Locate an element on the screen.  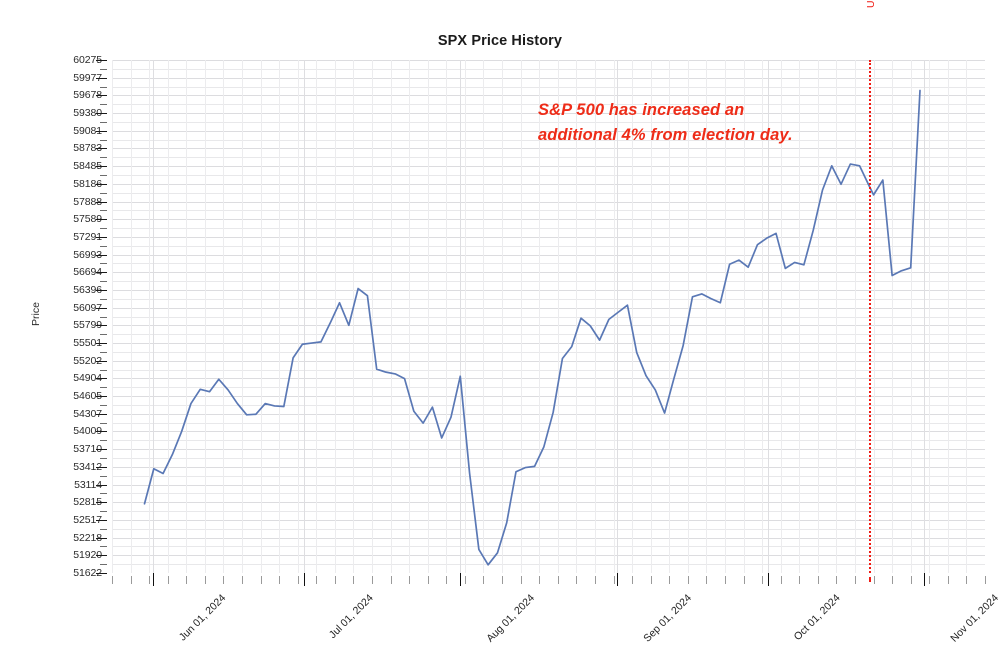
y-axis-tick-label: 54009 is located at coordinates (87, 431).